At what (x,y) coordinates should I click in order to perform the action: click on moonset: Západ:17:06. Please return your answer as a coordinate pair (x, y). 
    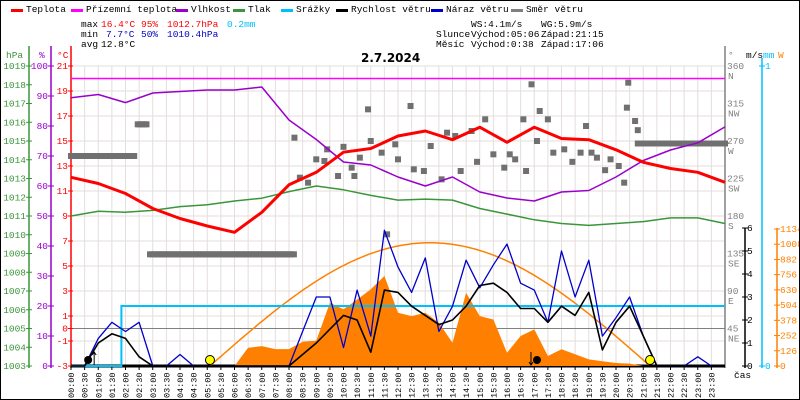
    Looking at the image, I should click on (572, 44).